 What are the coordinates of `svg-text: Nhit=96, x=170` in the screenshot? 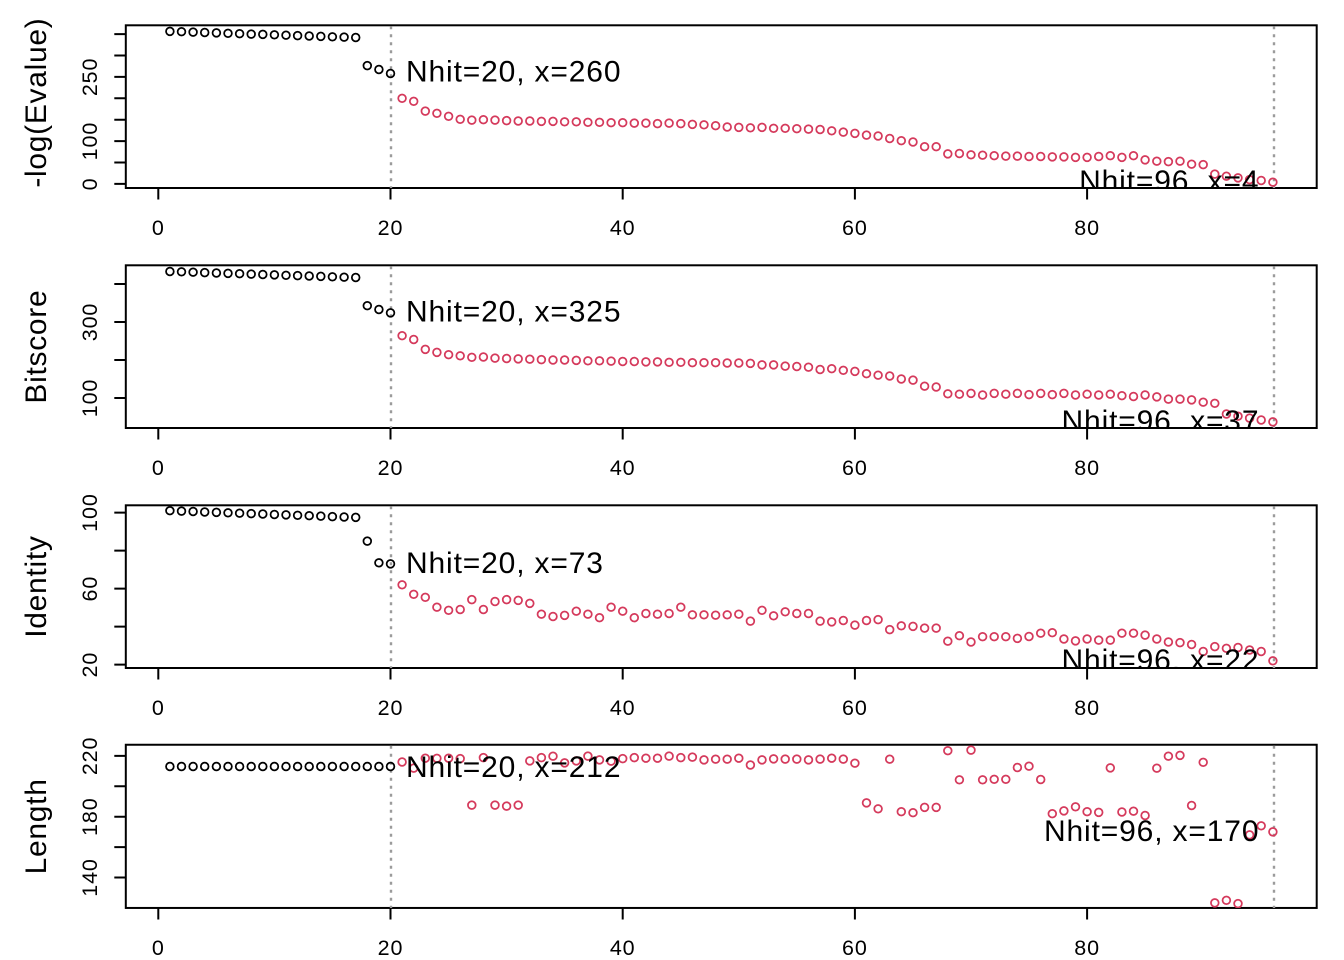 It's located at (1151, 831).